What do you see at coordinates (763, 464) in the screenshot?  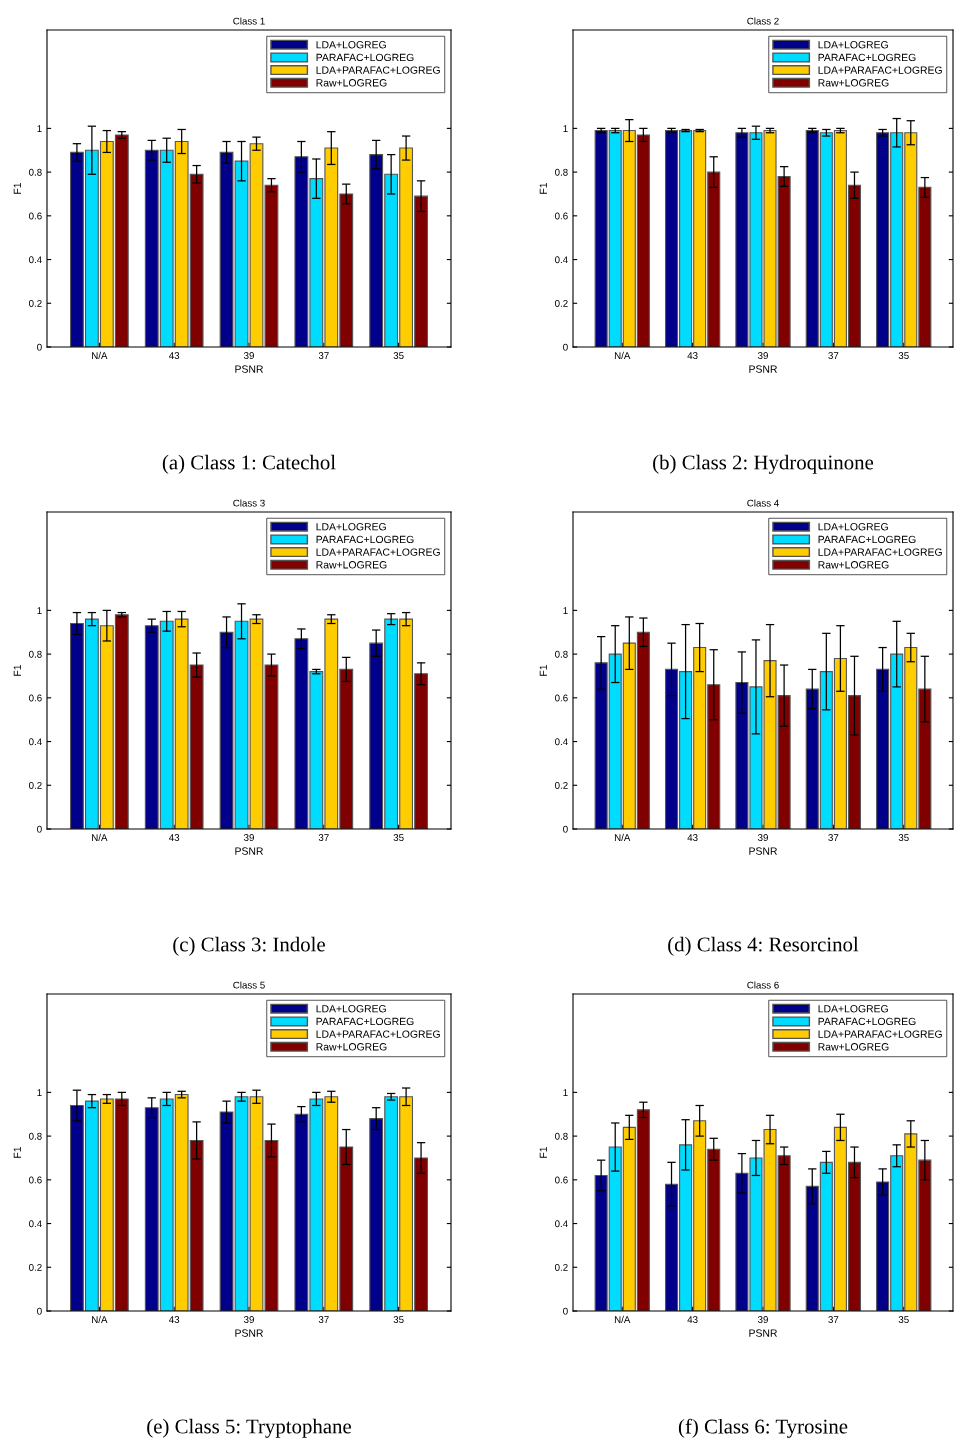 I see `text: (b) Class 2: Hydroquinone` at bounding box center [763, 464].